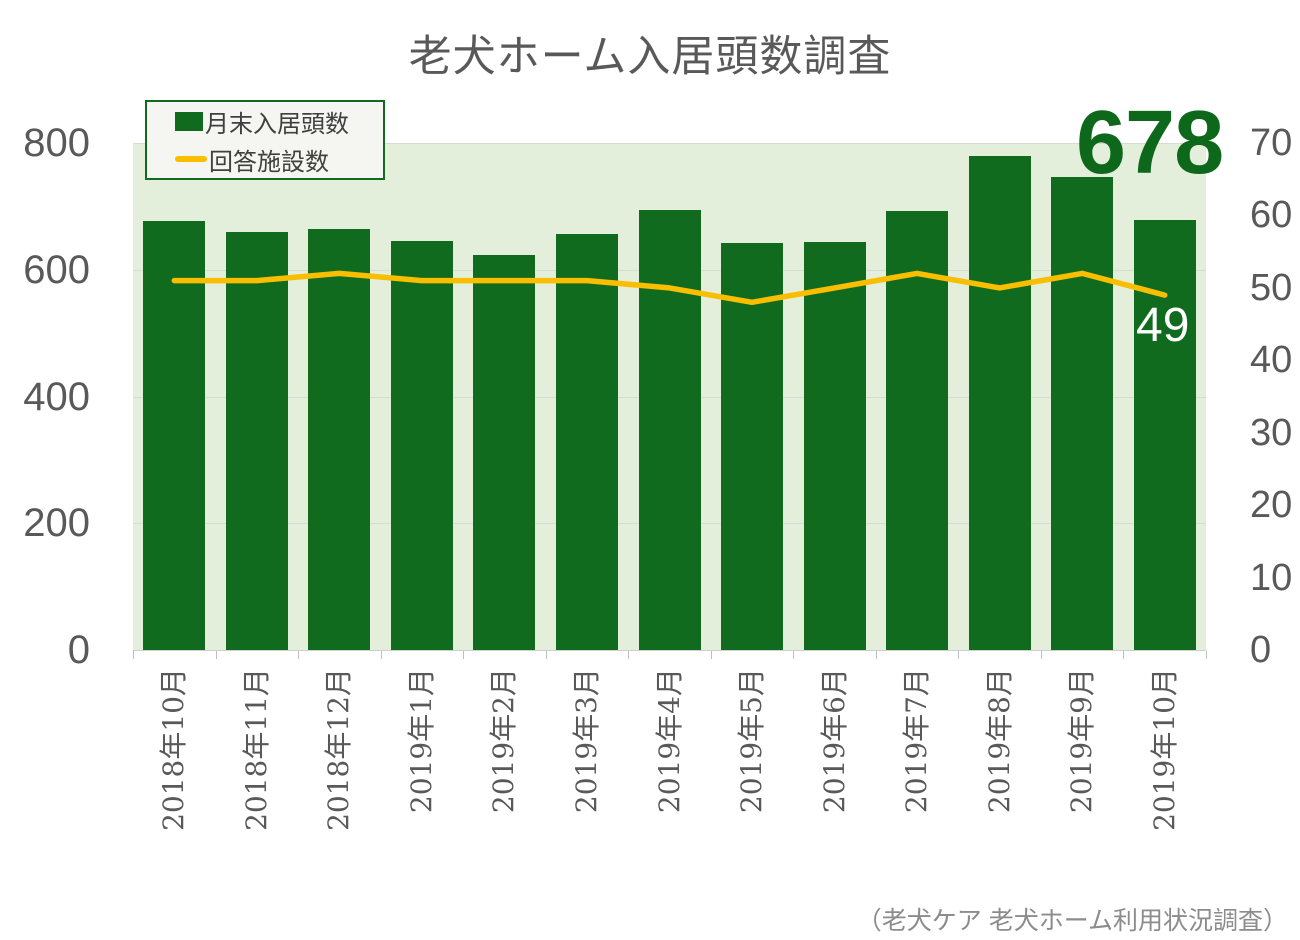 The height and width of the screenshot is (940, 1300). I want to click on y-axis-left-label-0: 0, so click(78, 650).